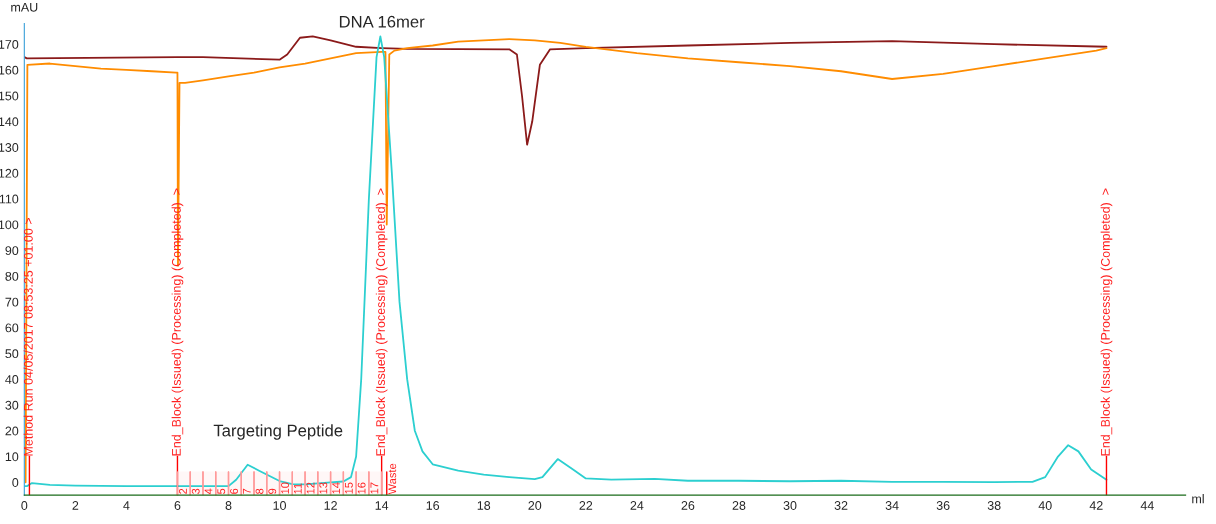  Describe the element at coordinates (892, 505) in the screenshot. I see `x-tick-label: 34` at that location.